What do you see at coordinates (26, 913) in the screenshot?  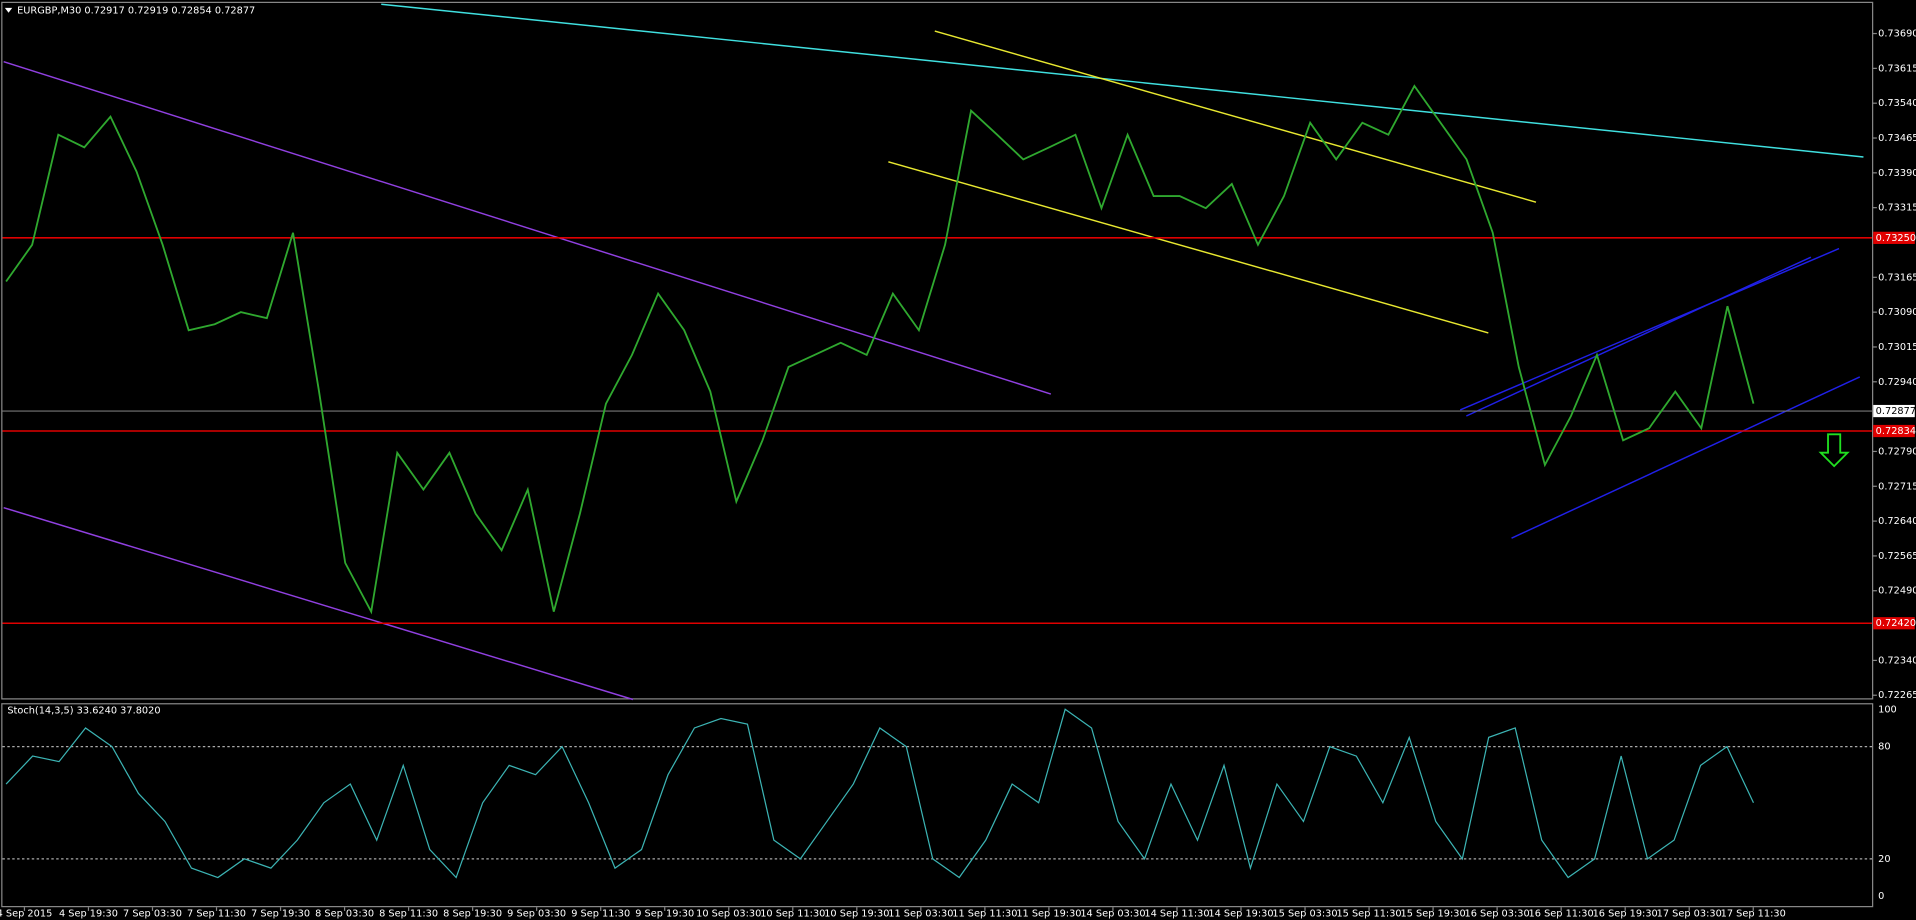 I see `time-label: 4 Sep 2015` at bounding box center [26, 913].